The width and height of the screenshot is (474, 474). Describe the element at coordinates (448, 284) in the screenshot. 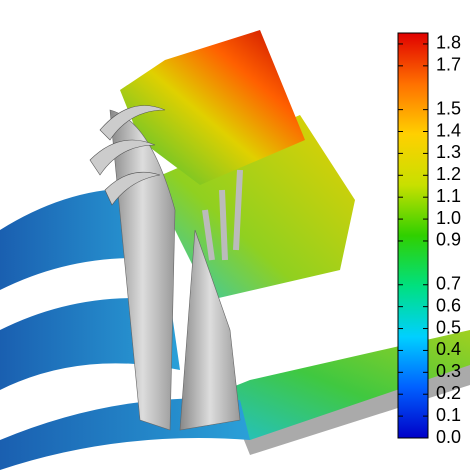

I see `tick-label: 0.7` at that location.